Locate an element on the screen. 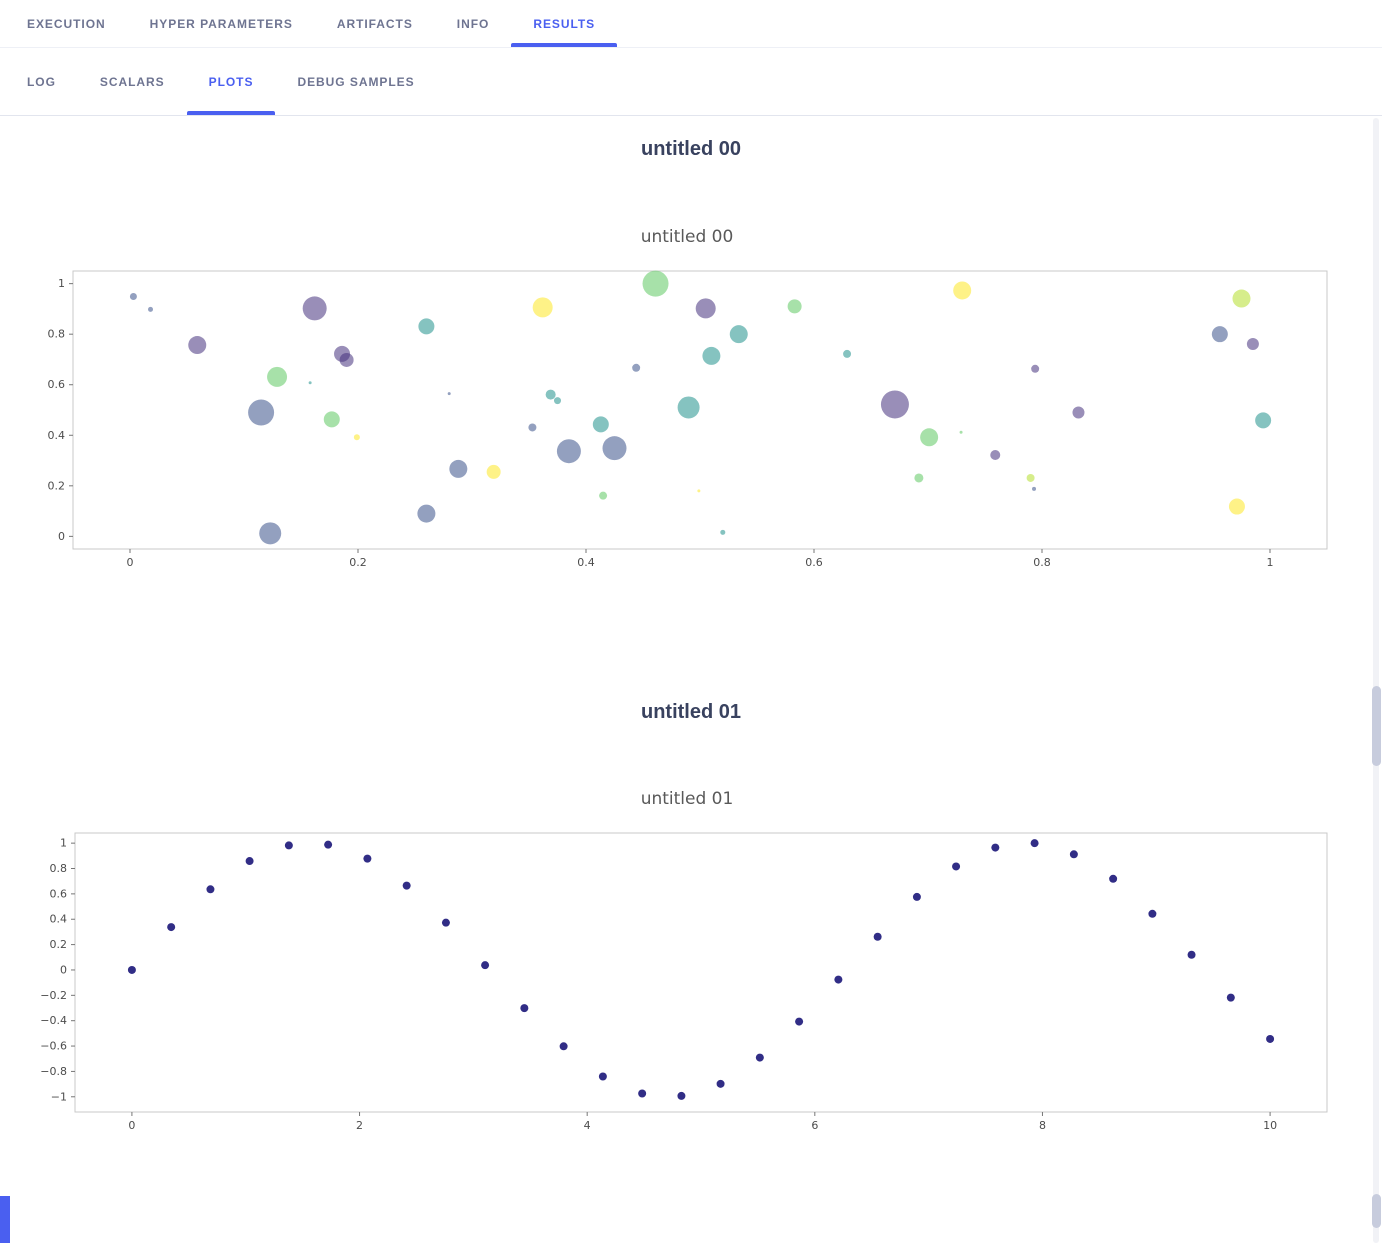 The image size is (1382, 1243). sub-tab-log: LOG is located at coordinates (41, 81).